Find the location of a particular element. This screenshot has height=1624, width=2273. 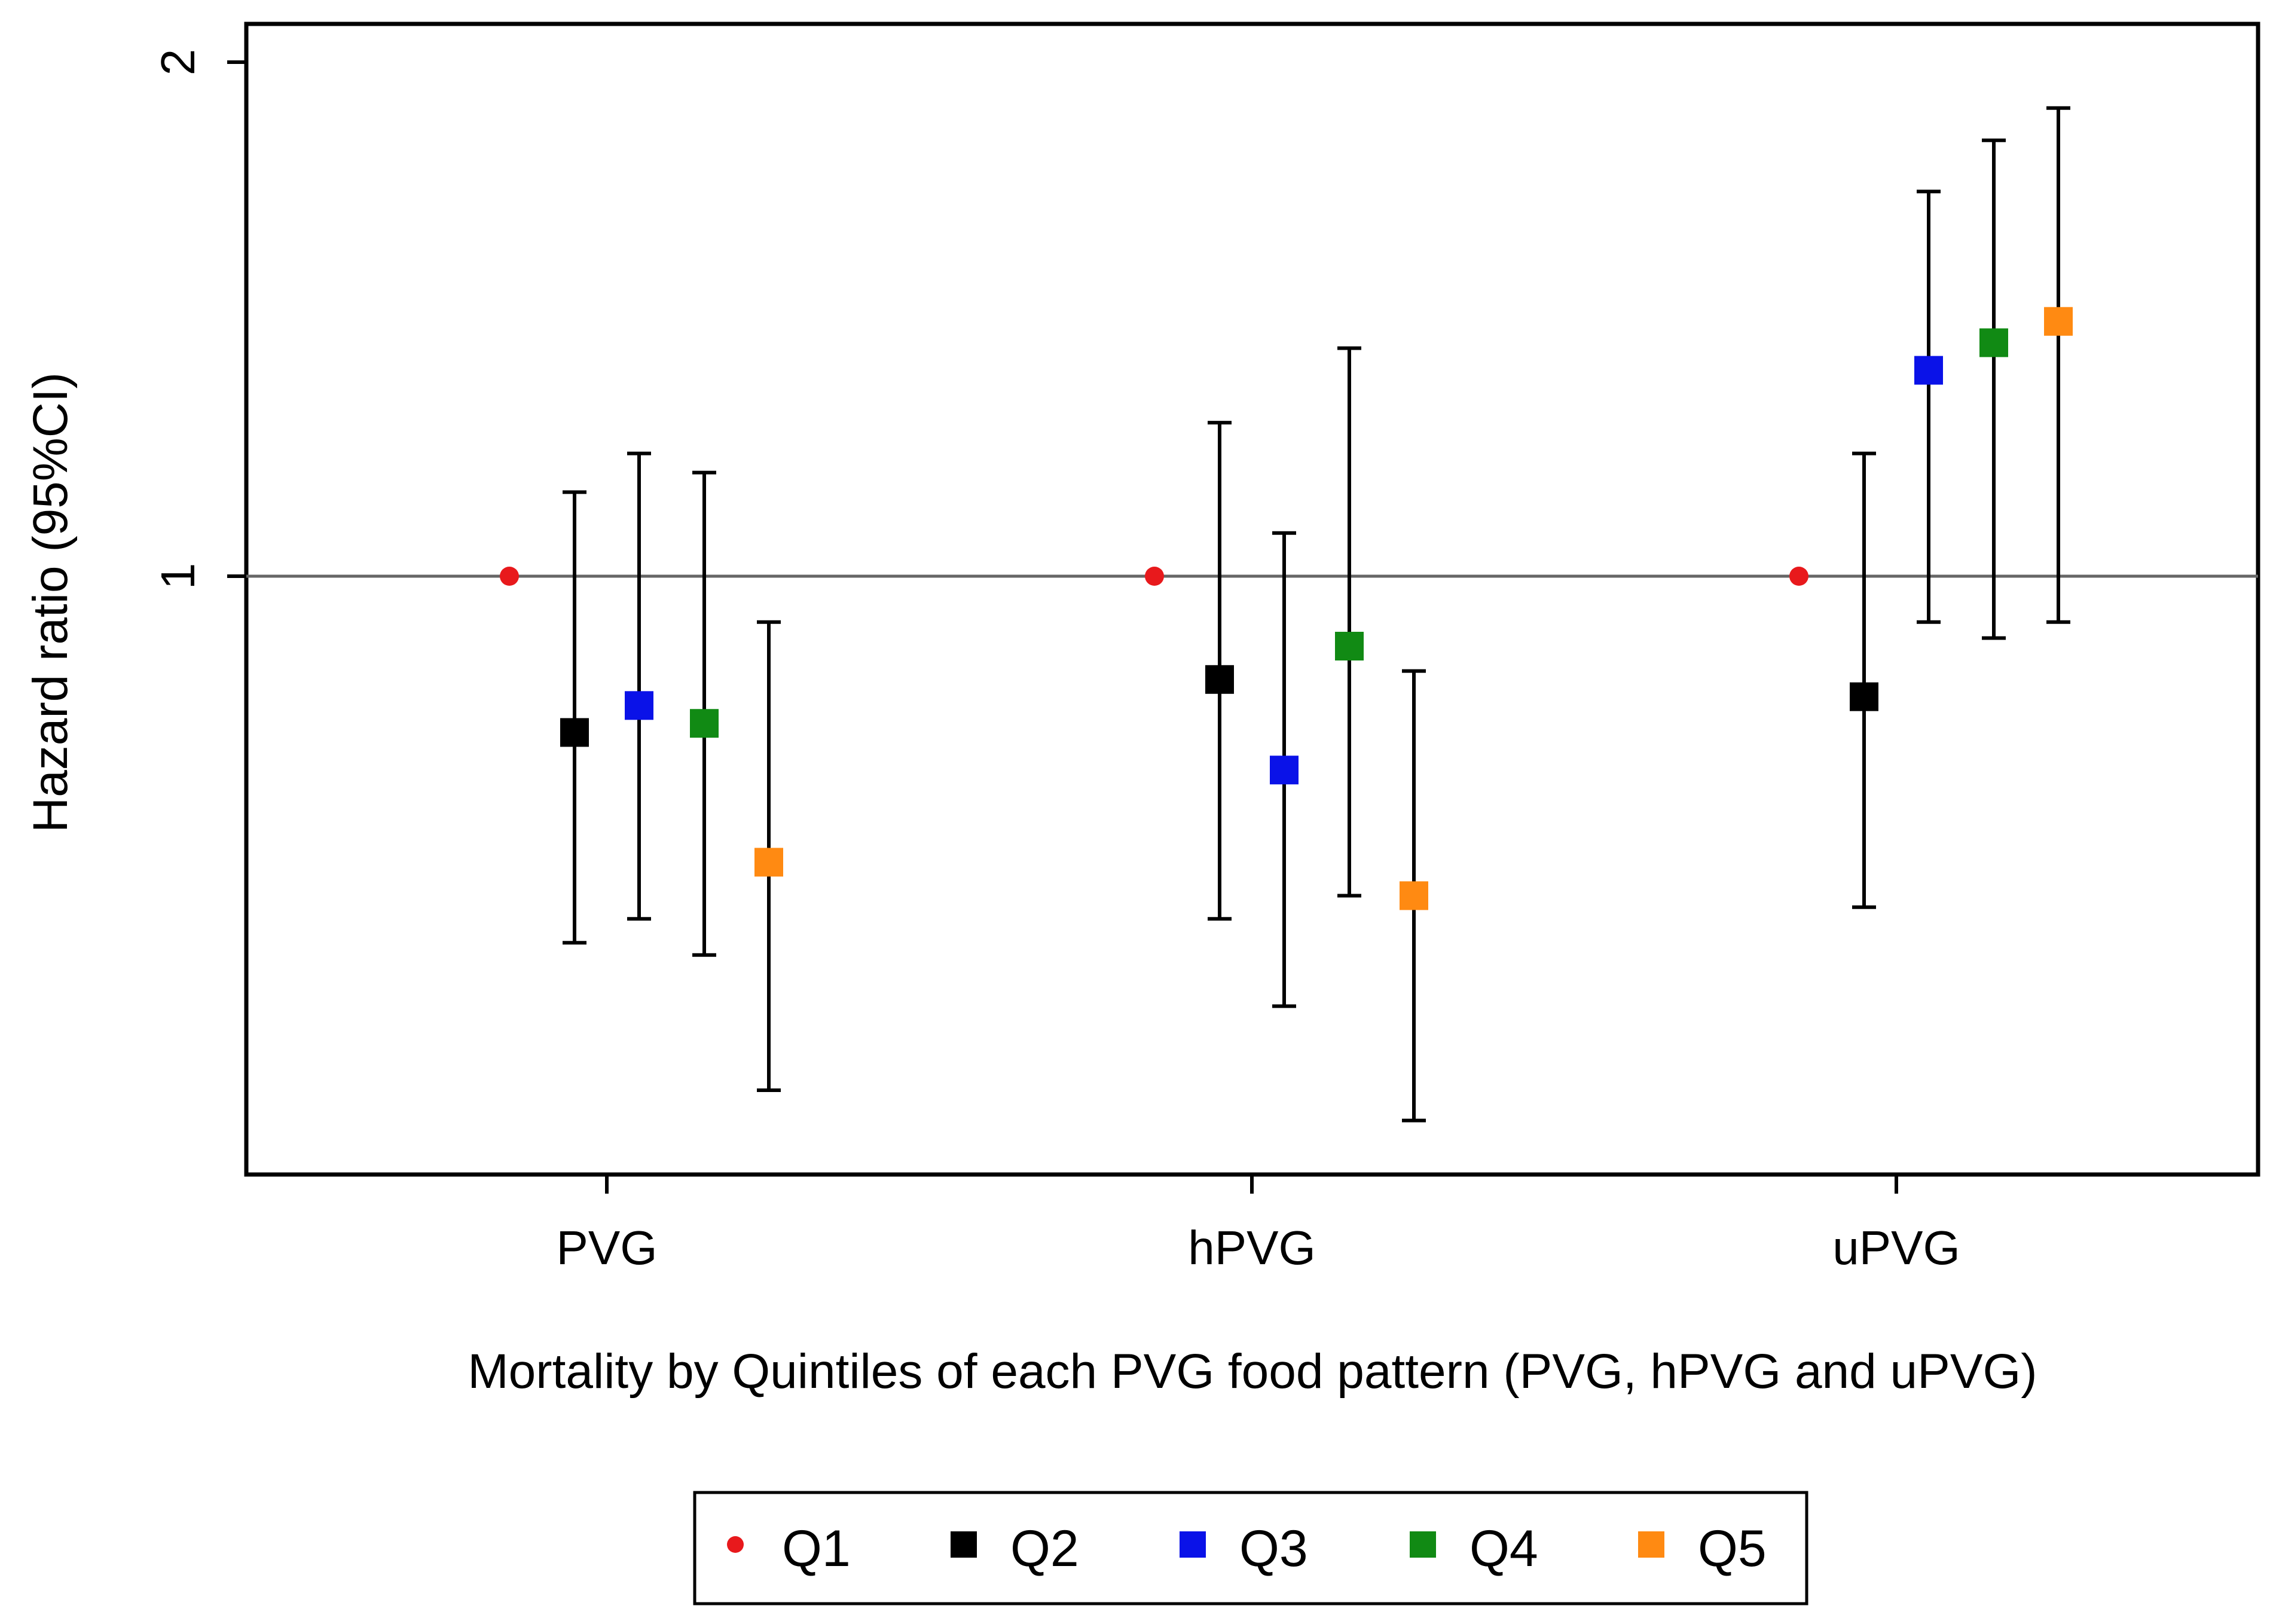

legend: Q1 Q2 Q3 Q4 Q5 is located at coordinates (1250, 1548).